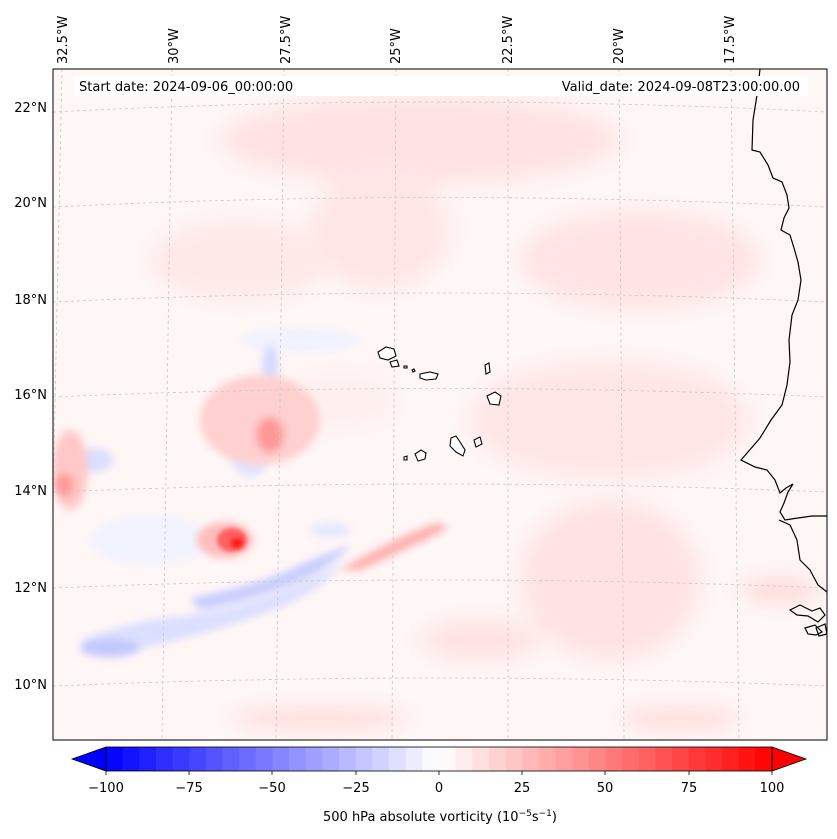  I want to click on colorbar-title-exp2: −1, so click(545, 814).